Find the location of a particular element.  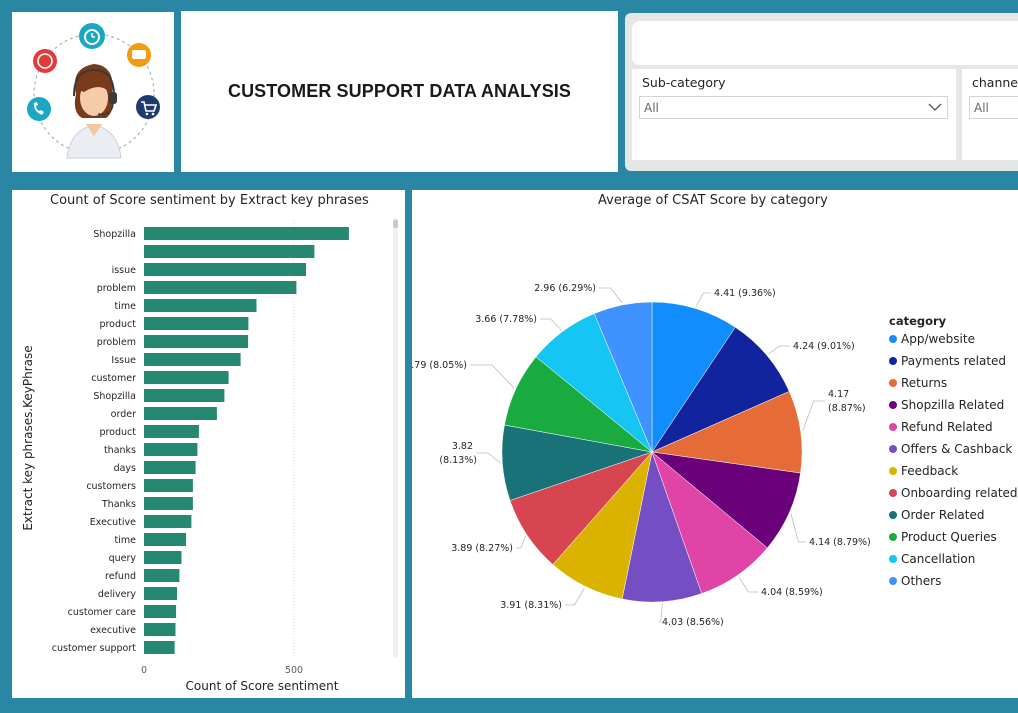

pie-data-label: (8.13%) is located at coordinates (458, 460).